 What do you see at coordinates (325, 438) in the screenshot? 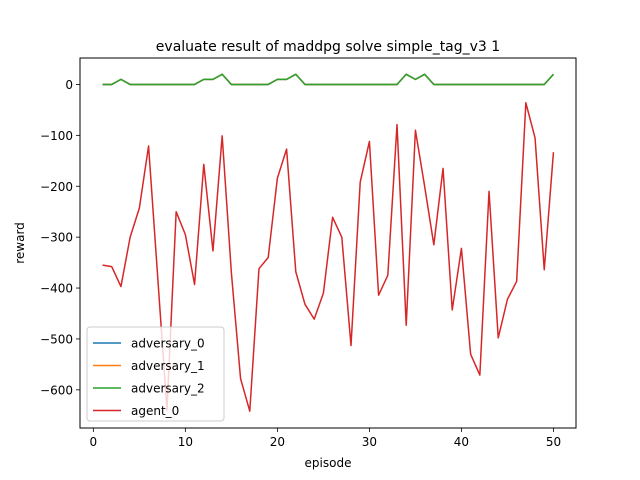
I see `x-axis-ticks: 0 10 20 30 40 50` at bounding box center [325, 438].